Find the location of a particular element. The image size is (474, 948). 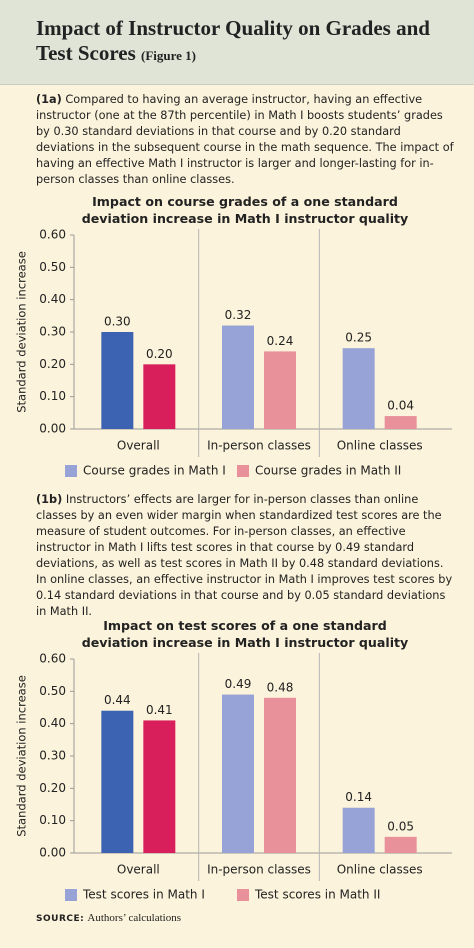

value-label: 0.25 is located at coordinates (358, 338).